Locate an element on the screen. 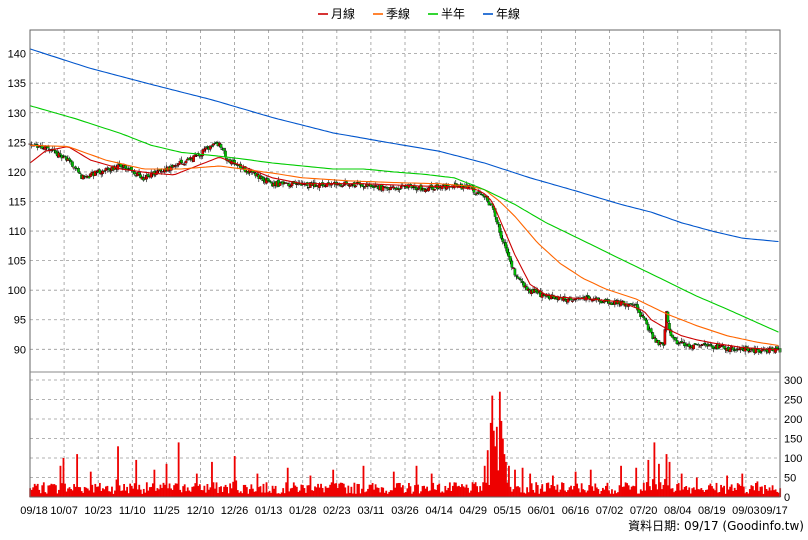  date-tick-label: 06/16 is located at coordinates (576, 511).